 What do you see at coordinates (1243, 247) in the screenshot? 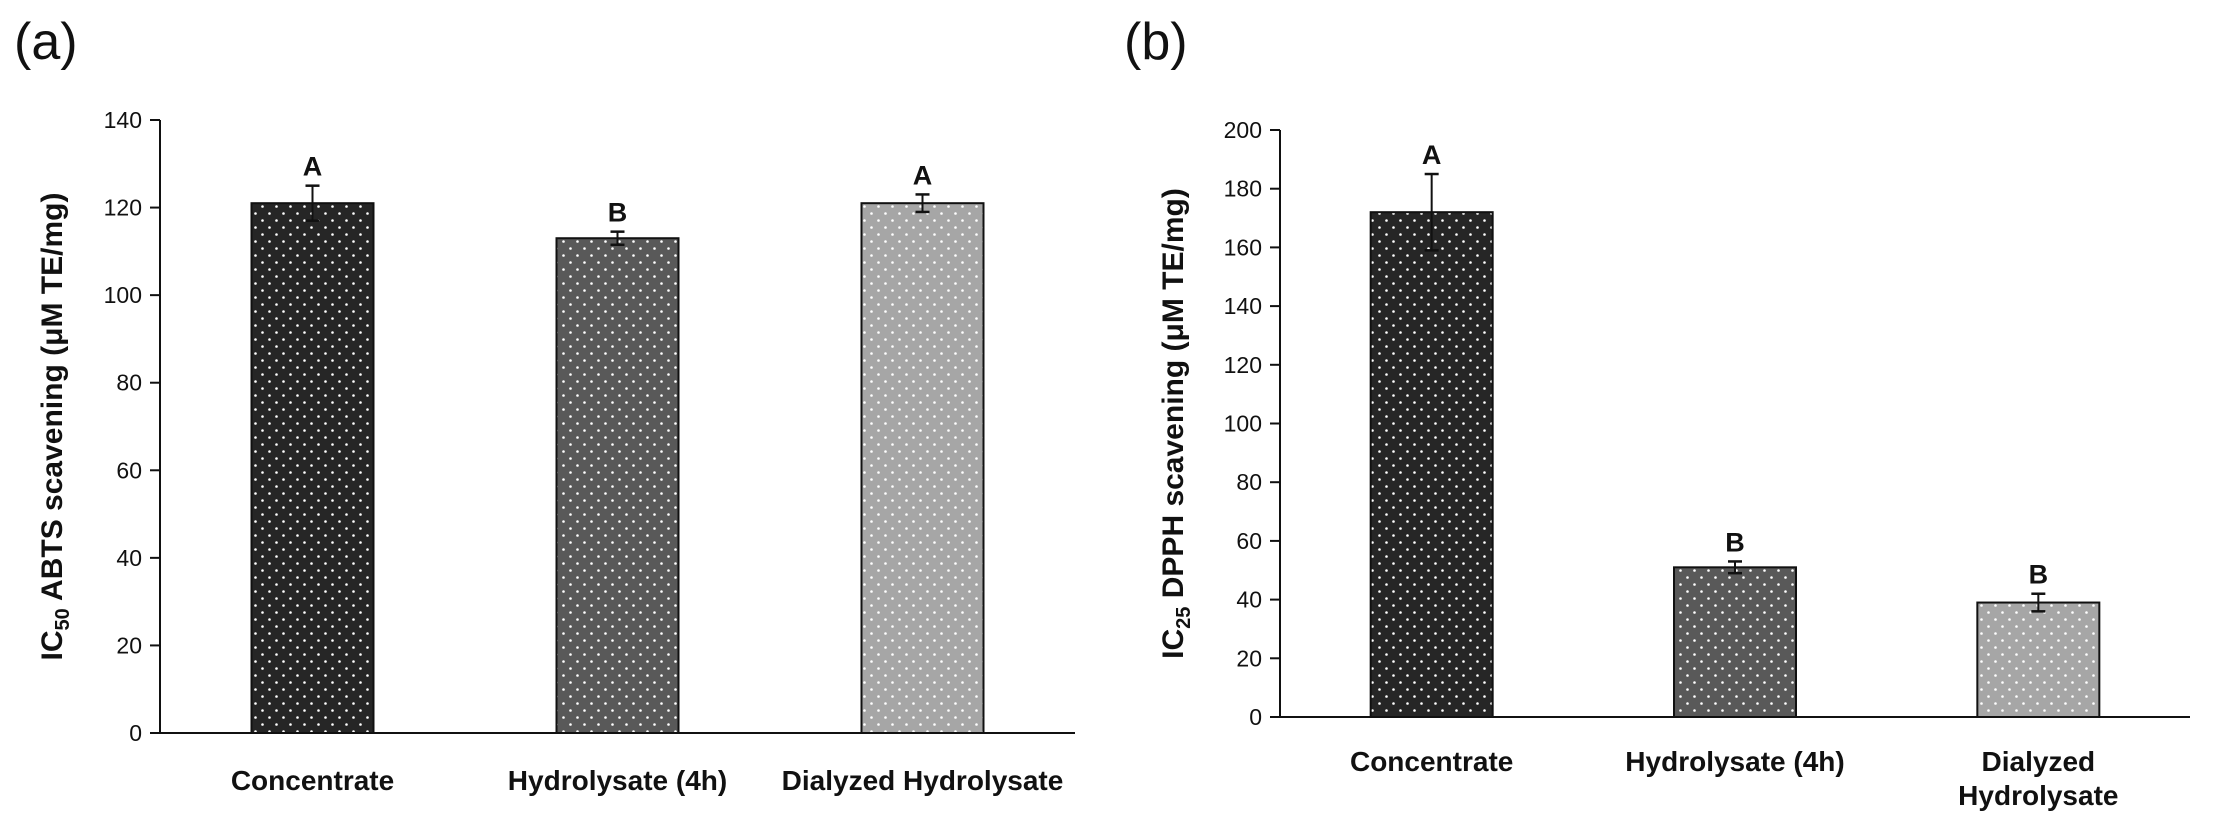
I see `y-tick-label: 160` at bounding box center [1243, 247].